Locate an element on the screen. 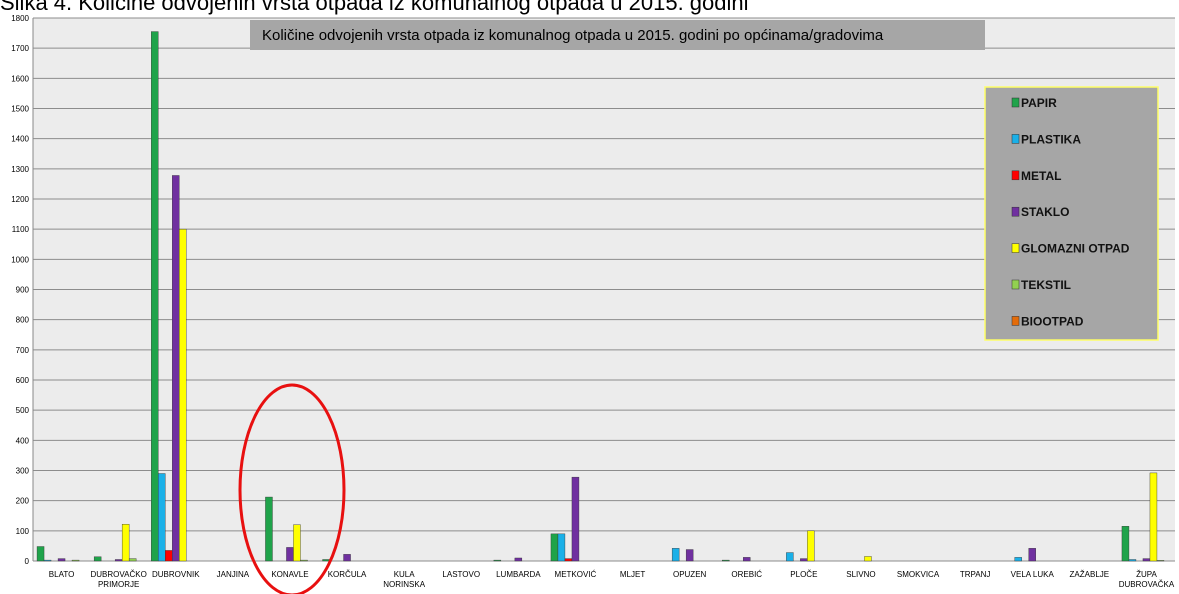 This screenshot has width=1179, height=594. y-tick-label: 600 is located at coordinates (23, 380).